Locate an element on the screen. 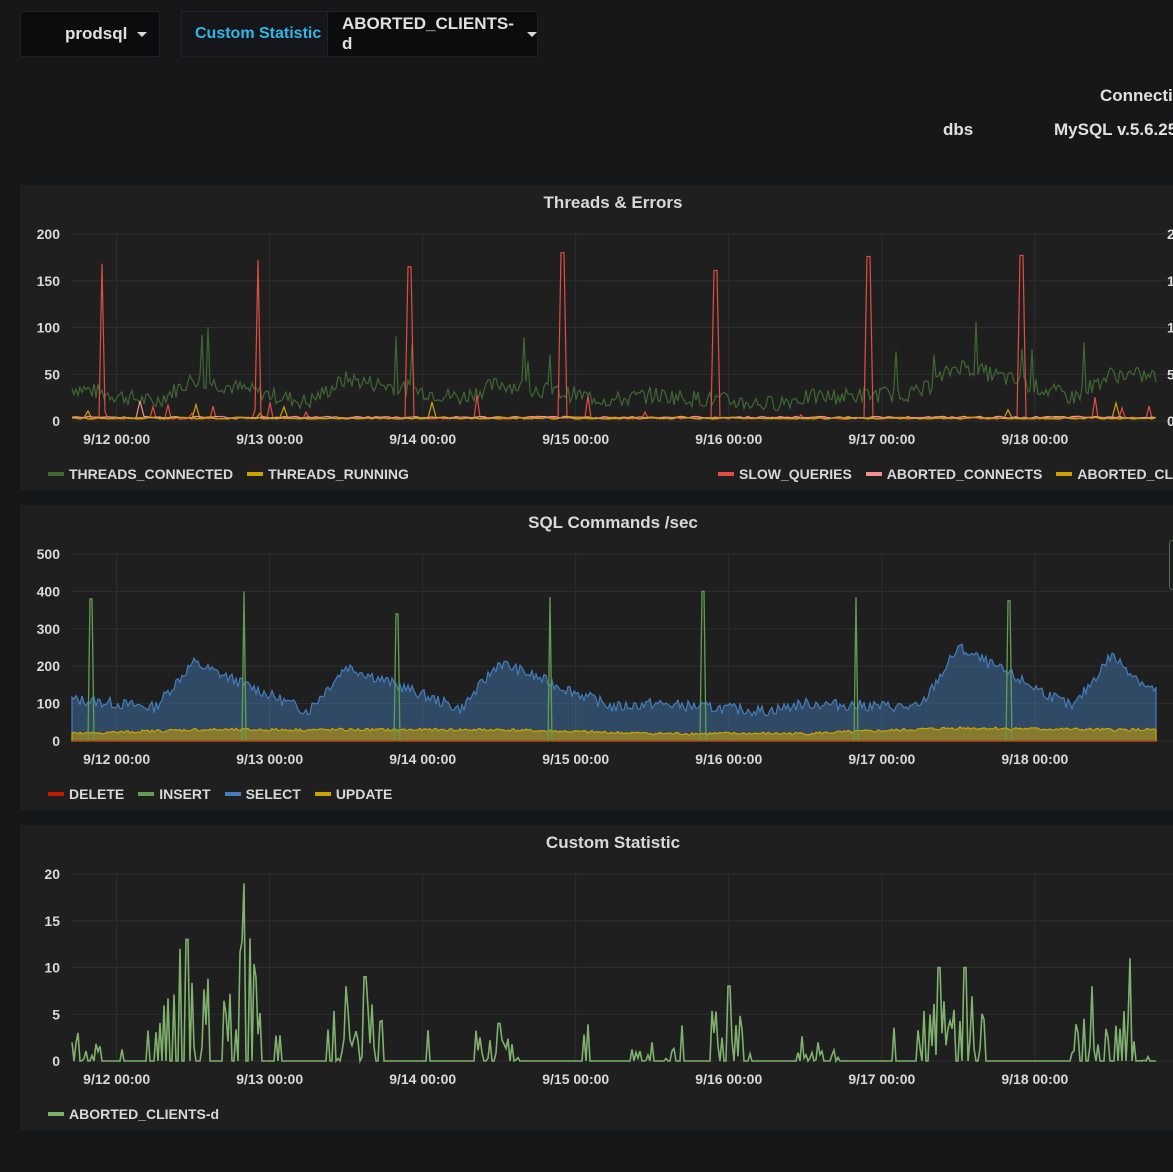  panel-side-tab is located at coordinates (1171, 565).